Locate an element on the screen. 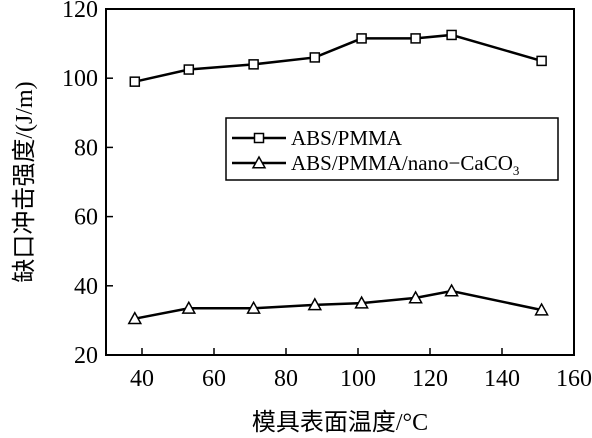  y-tick-label: 20 is located at coordinates (86, 356).